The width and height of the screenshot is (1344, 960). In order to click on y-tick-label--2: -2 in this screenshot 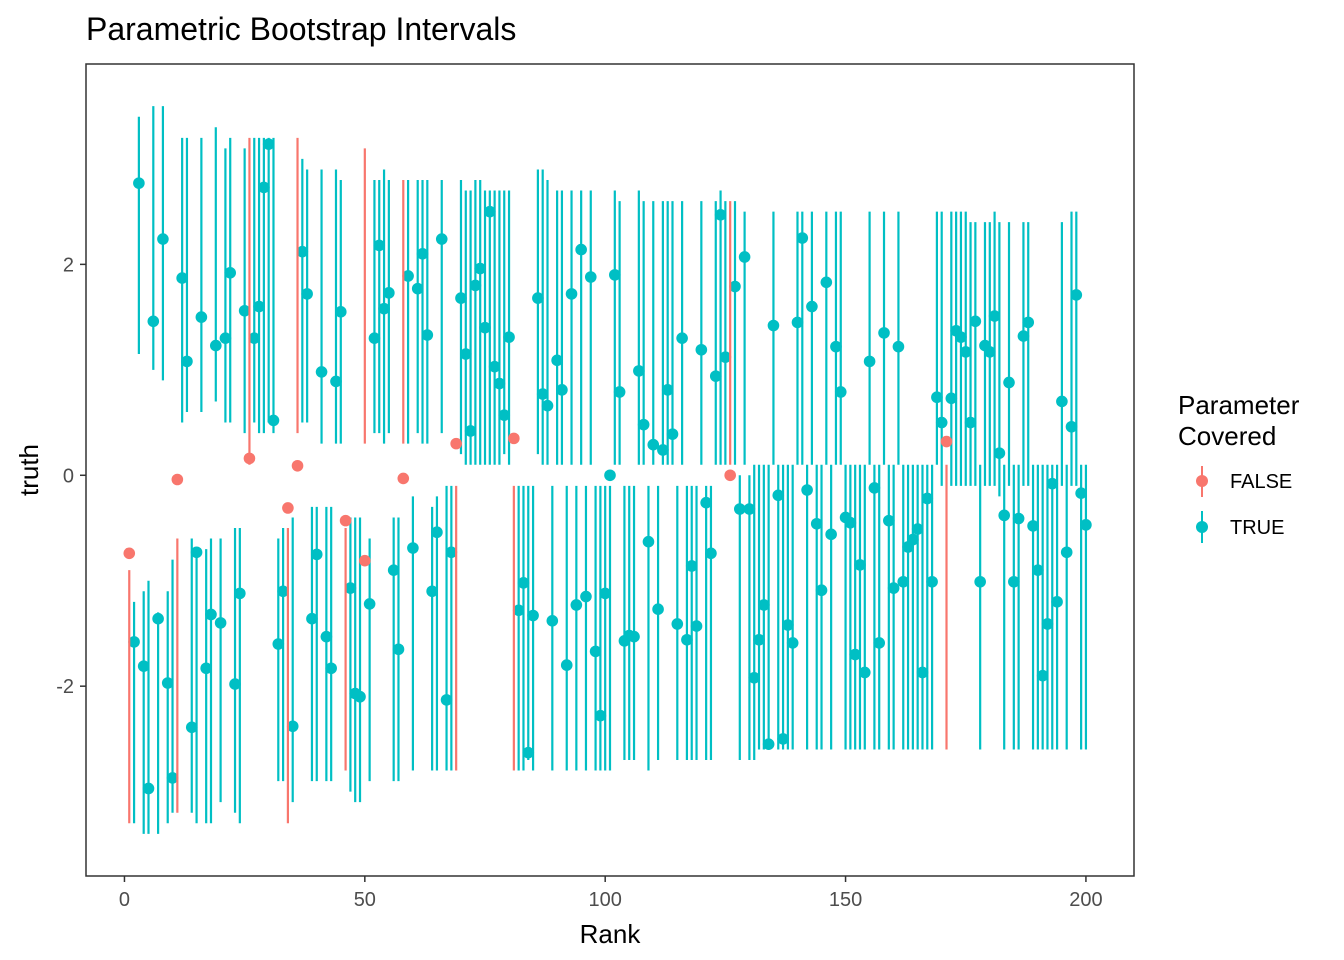, I will do `click(65, 687)`.